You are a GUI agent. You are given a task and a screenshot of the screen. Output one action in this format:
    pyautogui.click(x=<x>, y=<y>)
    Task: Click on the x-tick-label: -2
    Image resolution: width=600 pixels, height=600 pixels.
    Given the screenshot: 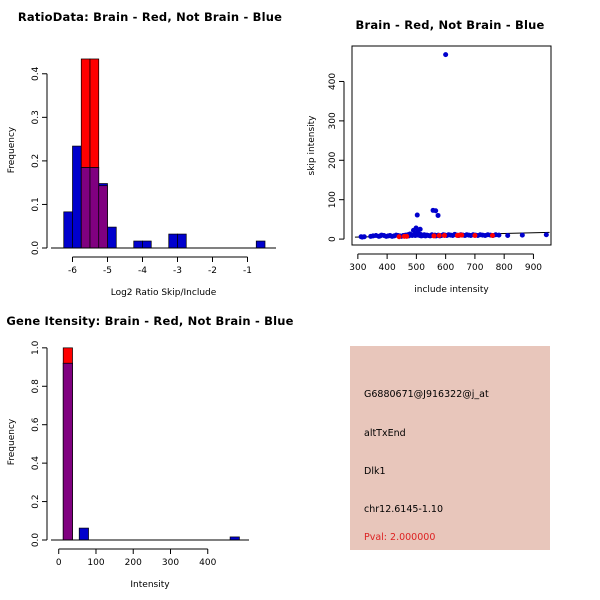 What is the action you would take?
    pyautogui.click(x=212, y=271)
    